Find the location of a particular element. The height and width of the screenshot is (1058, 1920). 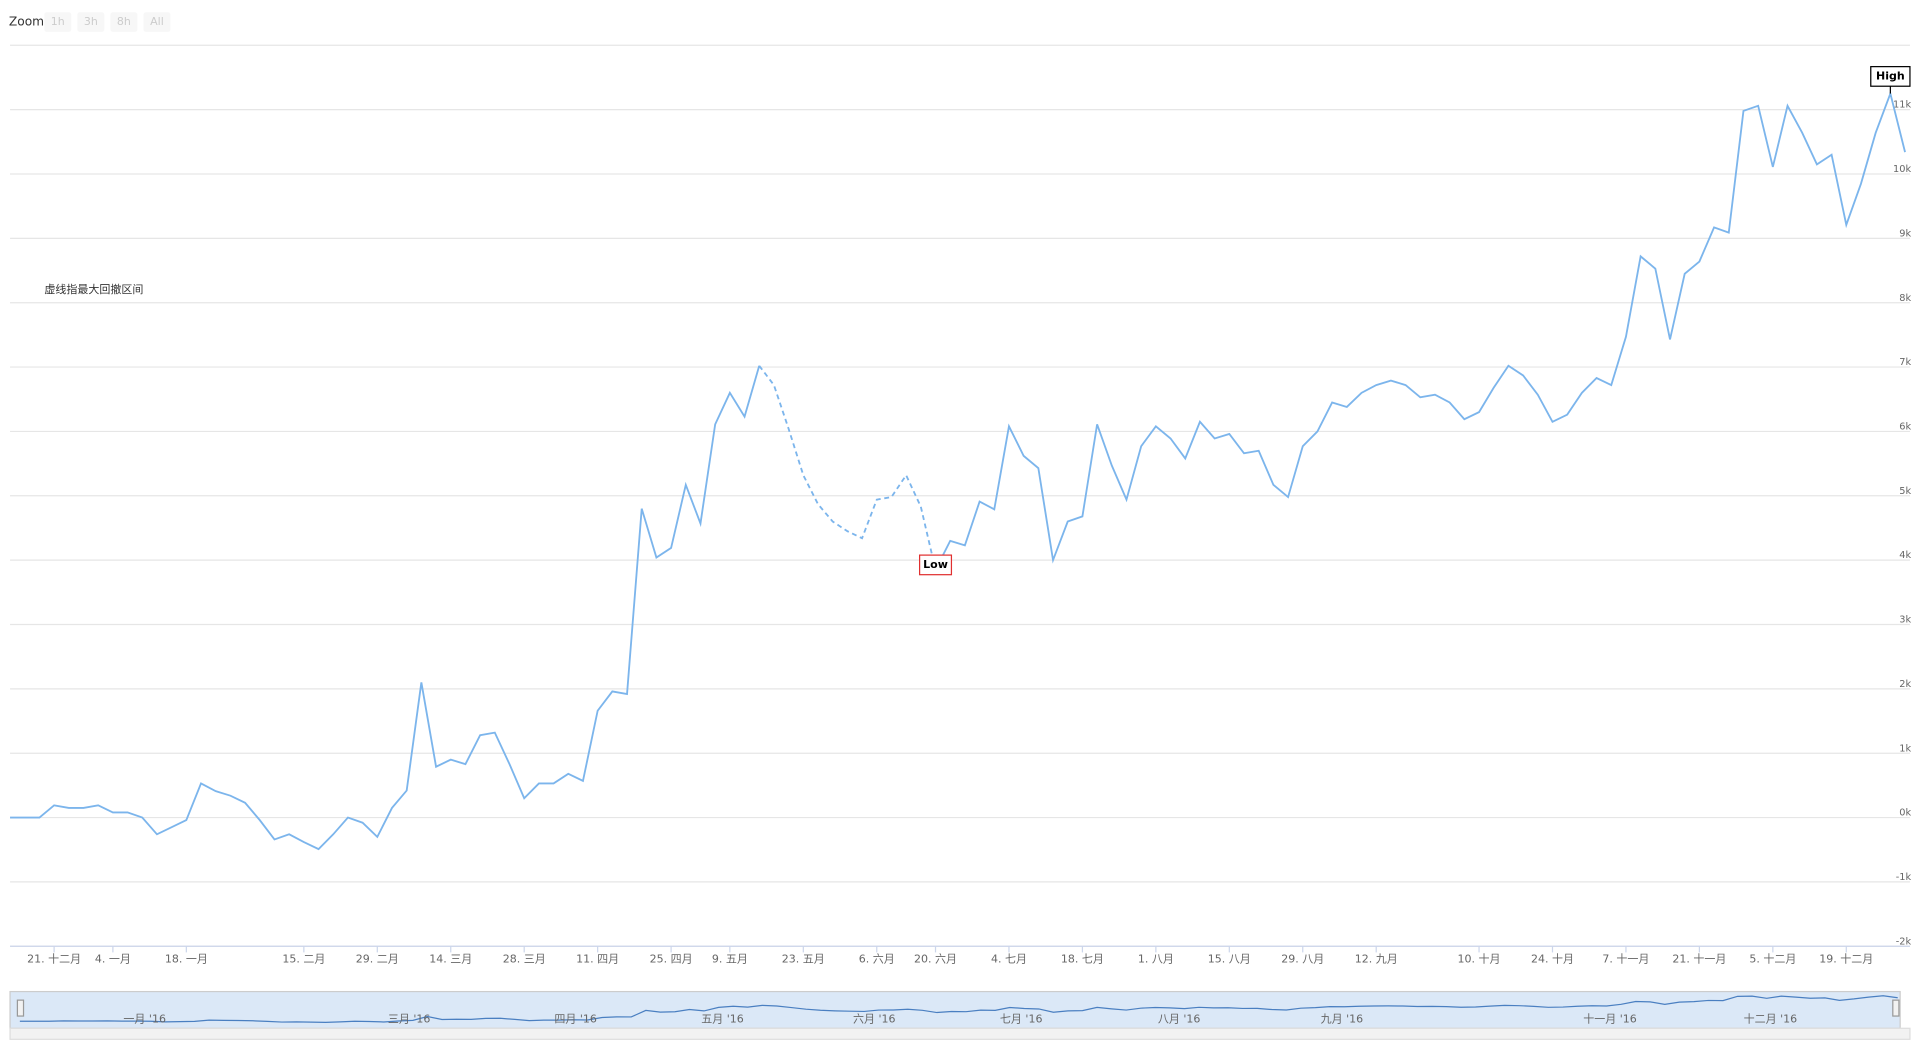

y-tick-label: 11k is located at coordinates (1902, 105).